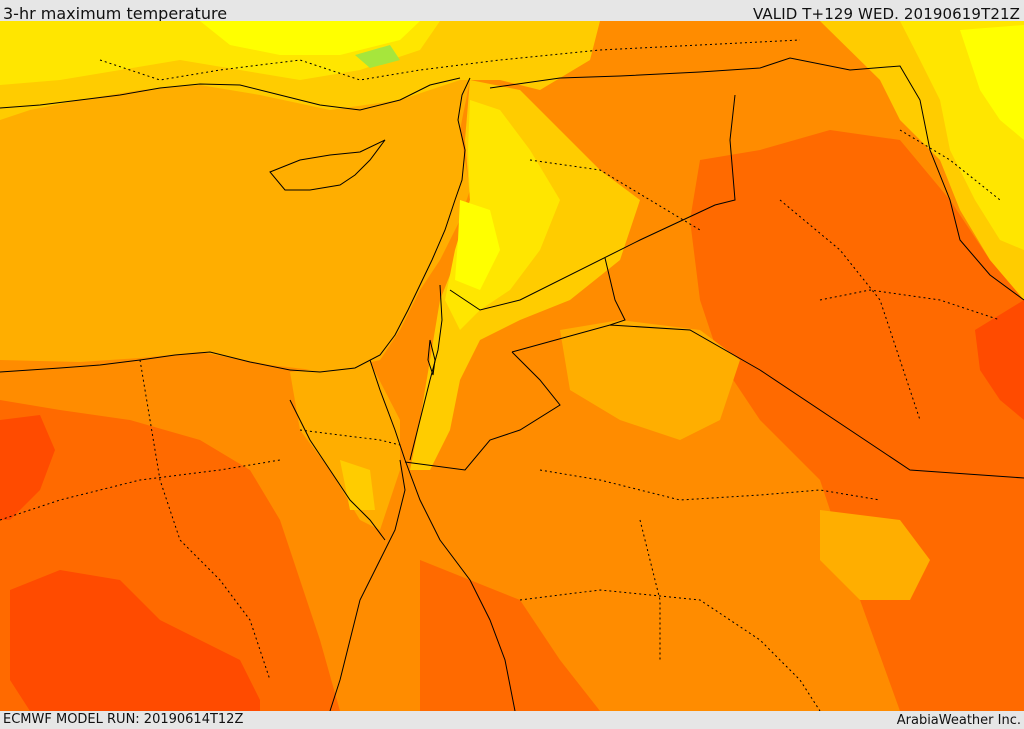 This screenshot has height=729, width=1024. I want to click on border-jordan-saudi, so click(767, 401).